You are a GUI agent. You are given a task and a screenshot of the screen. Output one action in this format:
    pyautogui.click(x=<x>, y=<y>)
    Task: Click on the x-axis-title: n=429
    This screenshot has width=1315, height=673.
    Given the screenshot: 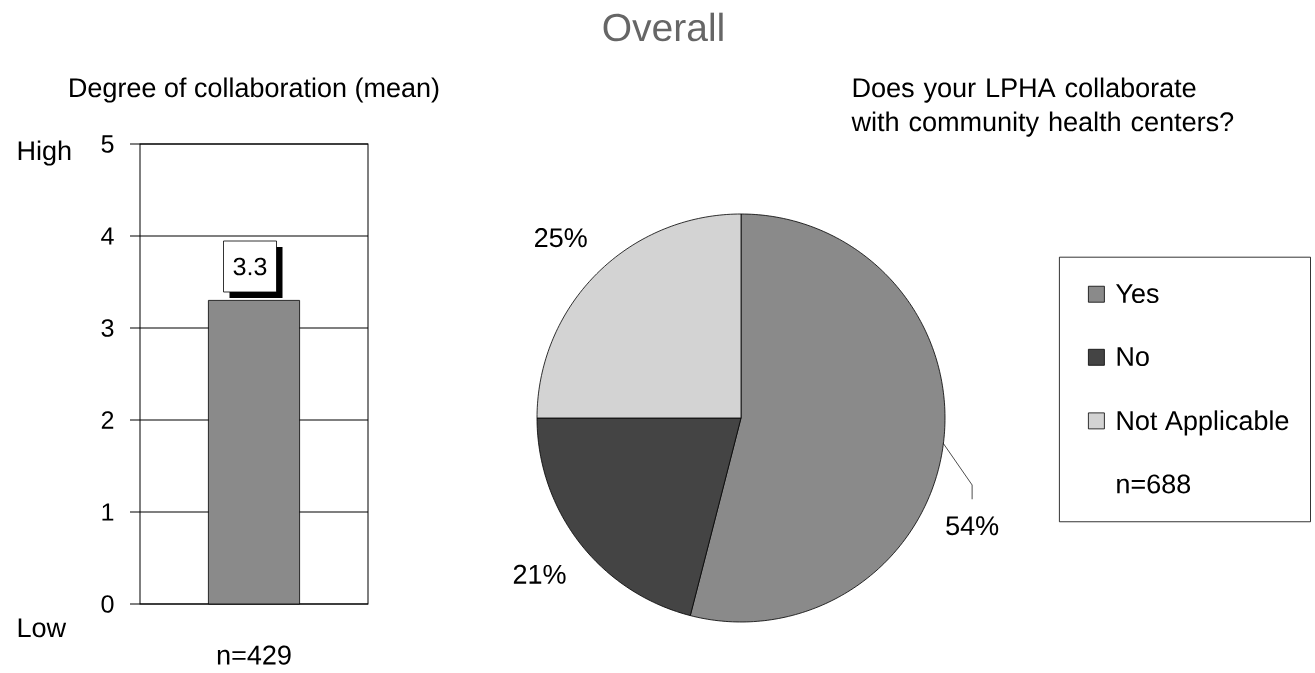 What is the action you would take?
    pyautogui.click(x=254, y=655)
    